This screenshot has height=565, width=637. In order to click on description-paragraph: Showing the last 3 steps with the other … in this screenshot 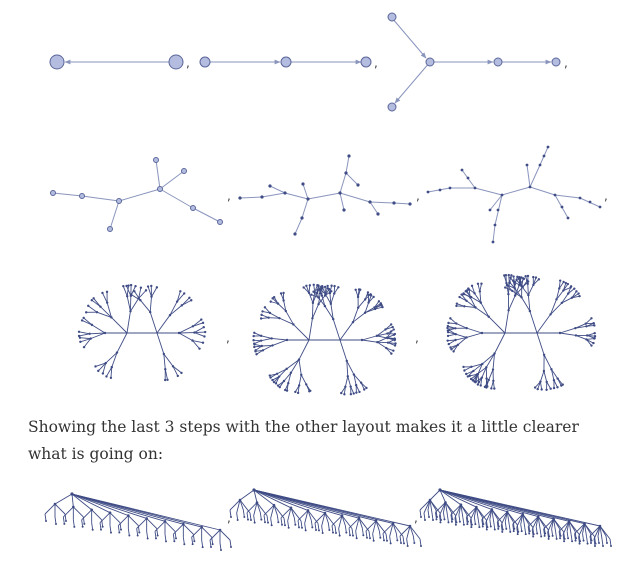, I will do `click(303, 440)`.